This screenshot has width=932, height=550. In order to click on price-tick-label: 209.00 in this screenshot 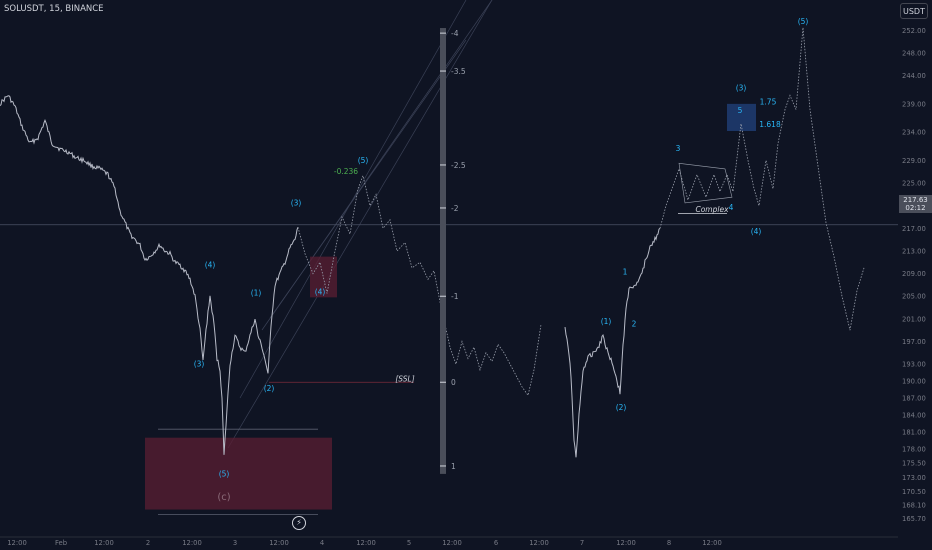, I will do `click(914, 274)`.